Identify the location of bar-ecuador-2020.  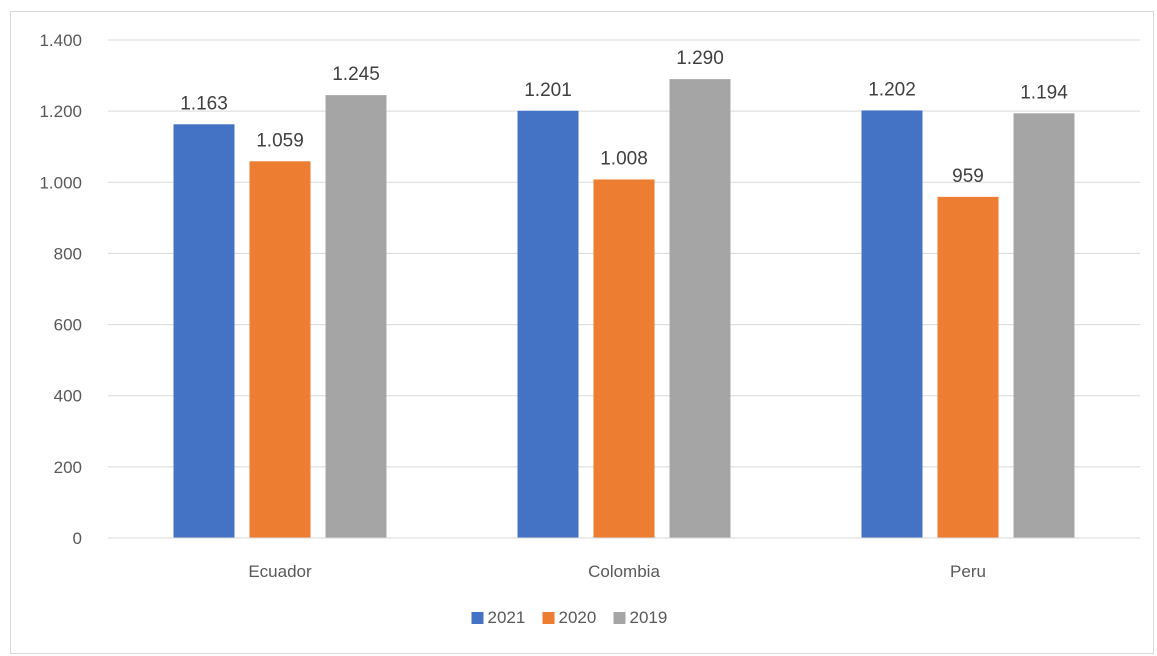
(280, 349).